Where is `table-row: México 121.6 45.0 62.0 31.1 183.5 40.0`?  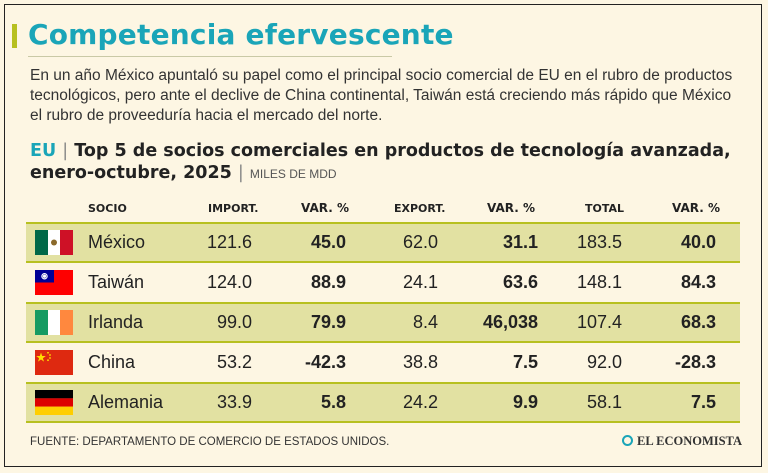
table-row: México 121.6 45.0 62.0 31.1 183.5 40.0 is located at coordinates (383, 242).